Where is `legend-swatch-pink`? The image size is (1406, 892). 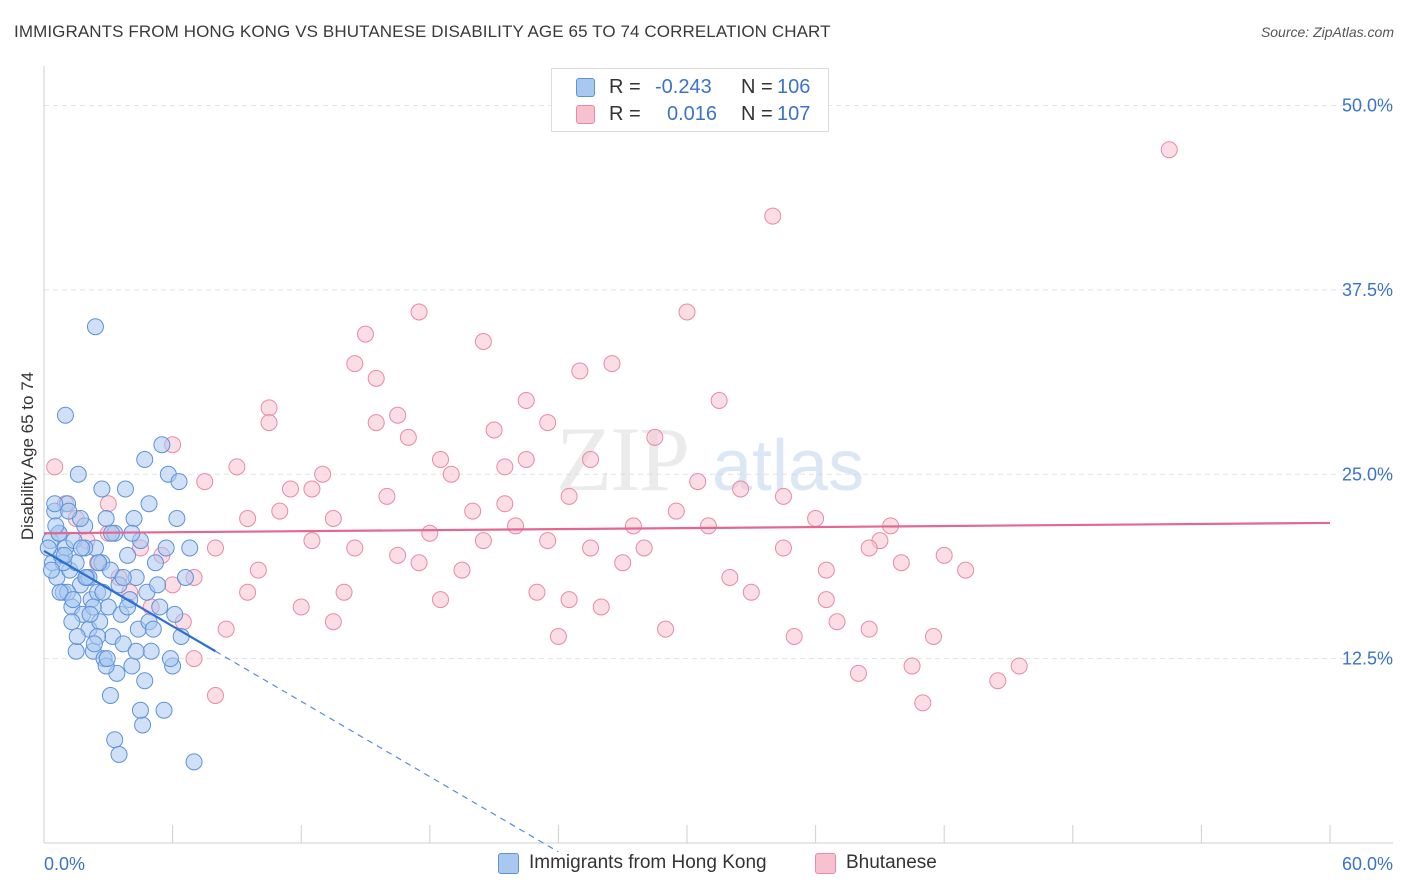
legend-swatch-pink is located at coordinates (585, 114).